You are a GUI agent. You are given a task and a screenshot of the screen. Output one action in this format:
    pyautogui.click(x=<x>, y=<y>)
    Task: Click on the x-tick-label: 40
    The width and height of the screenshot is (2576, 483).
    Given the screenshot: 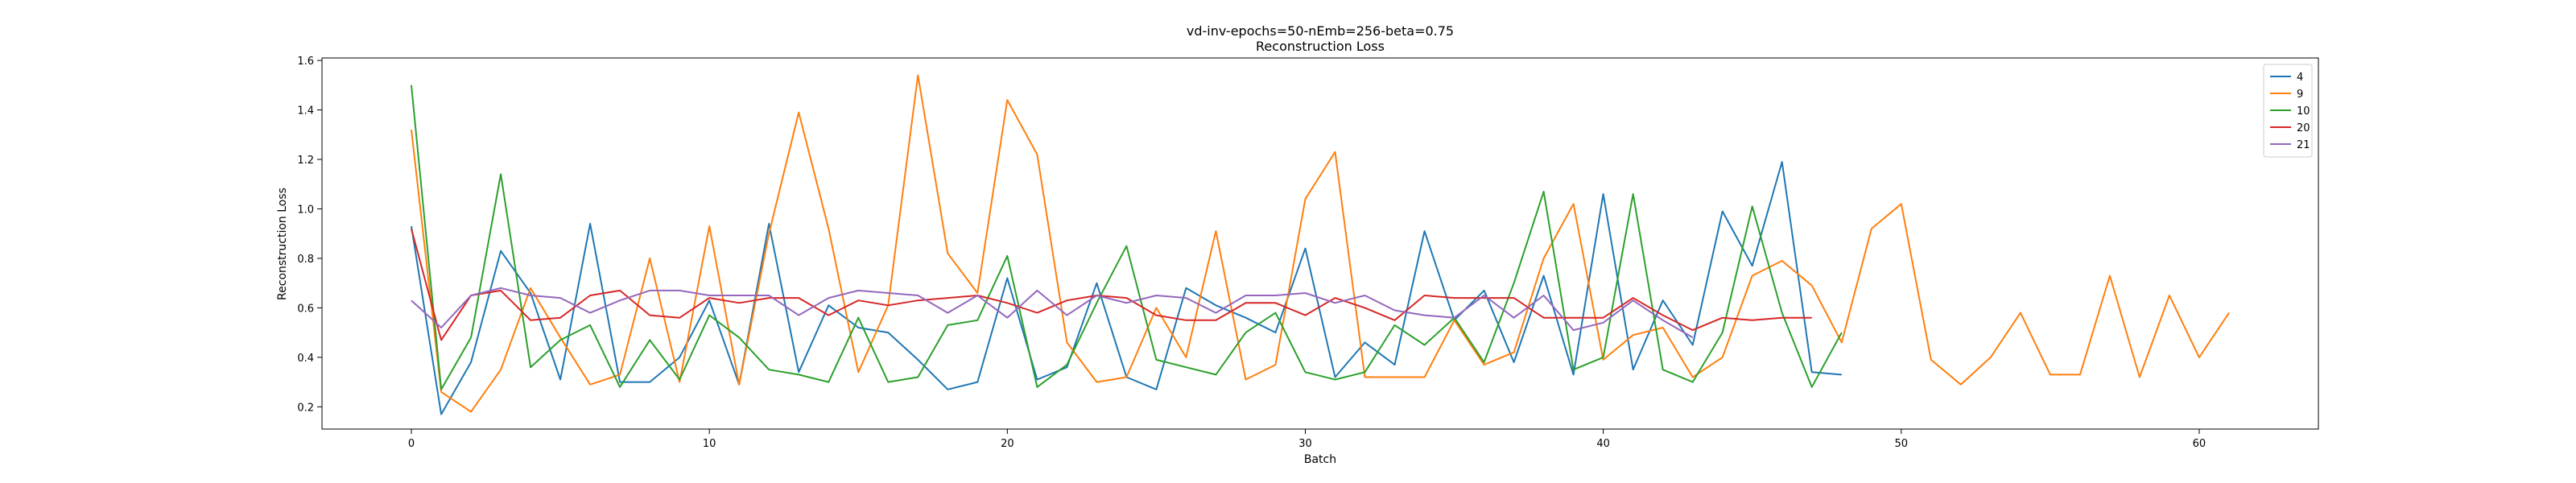 What is the action you would take?
    pyautogui.click(x=1603, y=444)
    